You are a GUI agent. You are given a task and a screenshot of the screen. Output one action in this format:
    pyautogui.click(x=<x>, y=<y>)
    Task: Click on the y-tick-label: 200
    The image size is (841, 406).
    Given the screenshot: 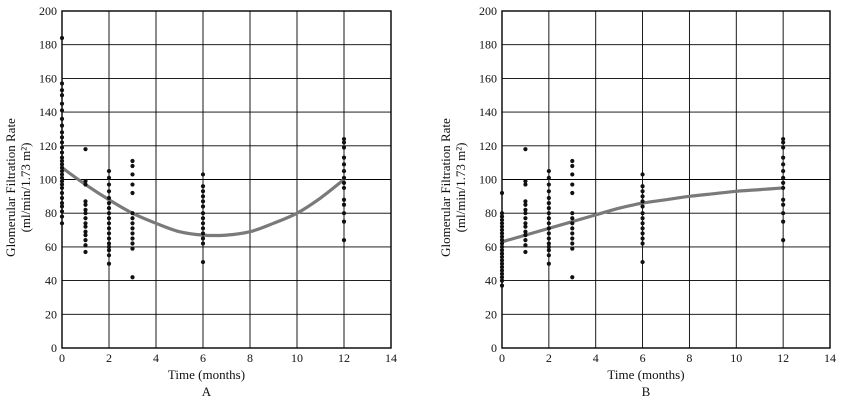 What is the action you would take?
    pyautogui.click(x=488, y=11)
    